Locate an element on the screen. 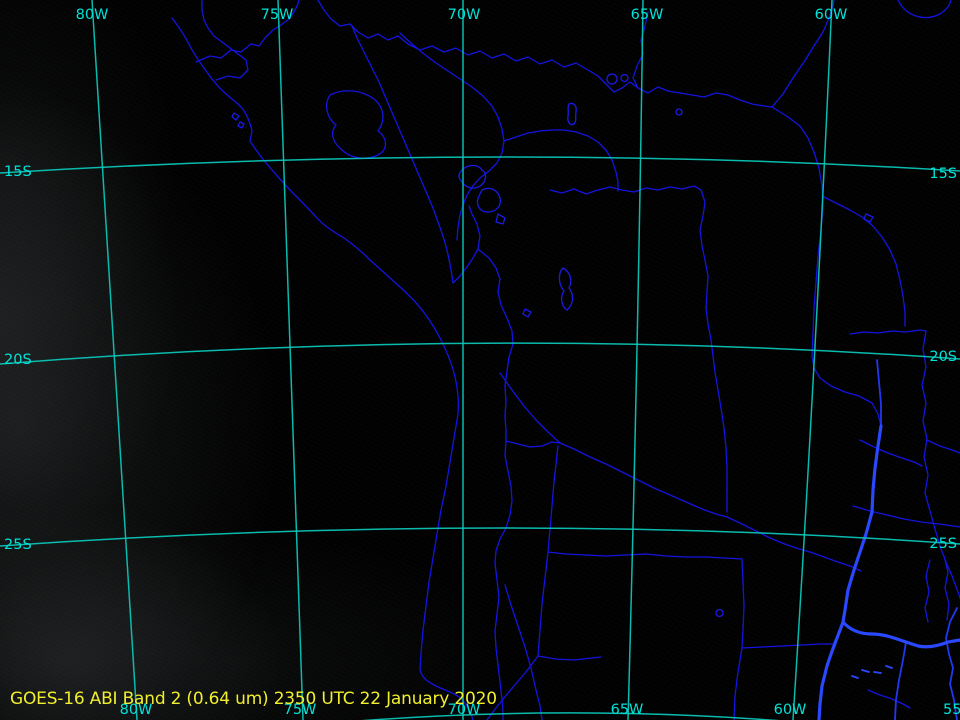 Image resolution: width=960 pixels, height=720 pixels. lon-label-60w-top: 60W is located at coordinates (831, 15).